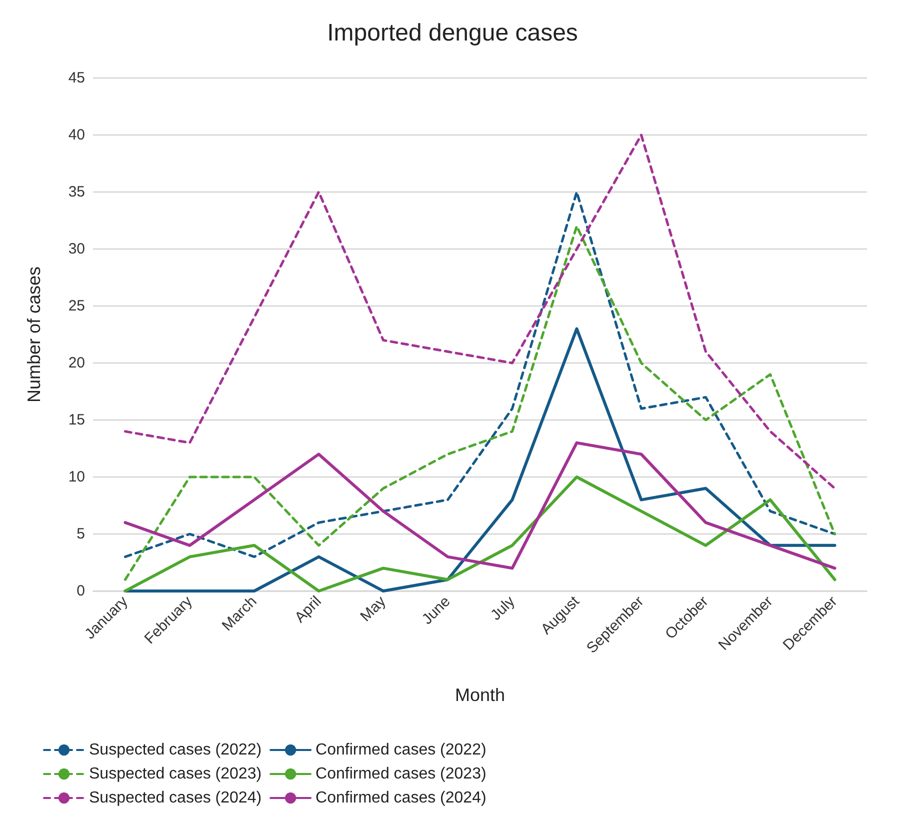 This screenshot has height=819, width=905. Describe the element at coordinates (76, 306) in the screenshot. I see `y-tick-label: 25` at that location.